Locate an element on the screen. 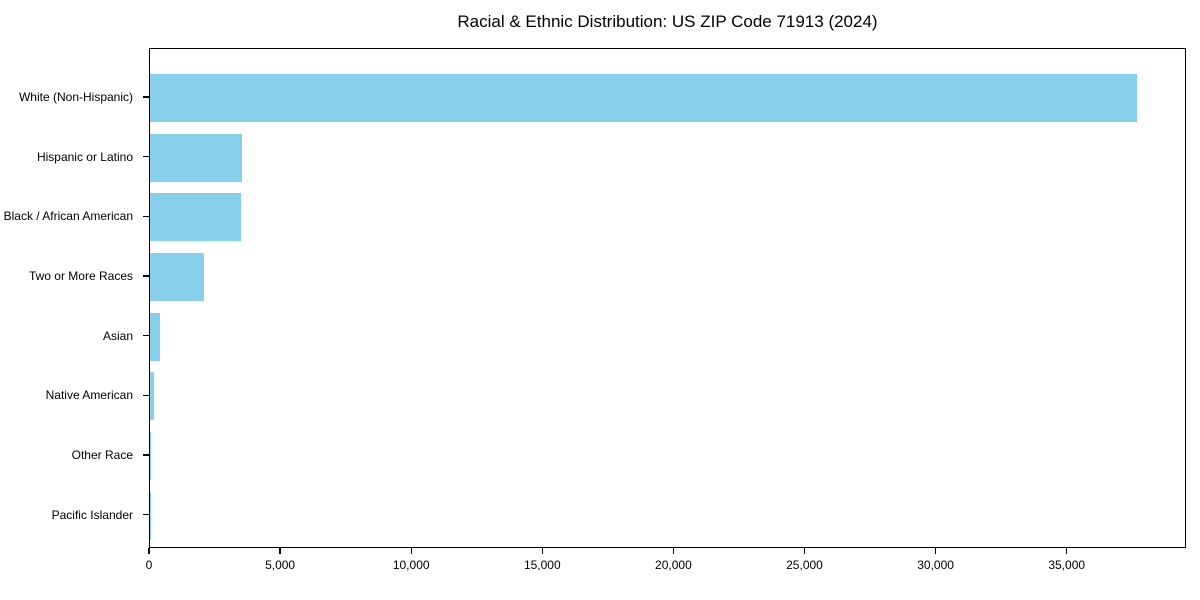 Image resolution: width=1200 pixels, height=600 pixels. x-axis-tick-label: 10,000 is located at coordinates (411, 565).